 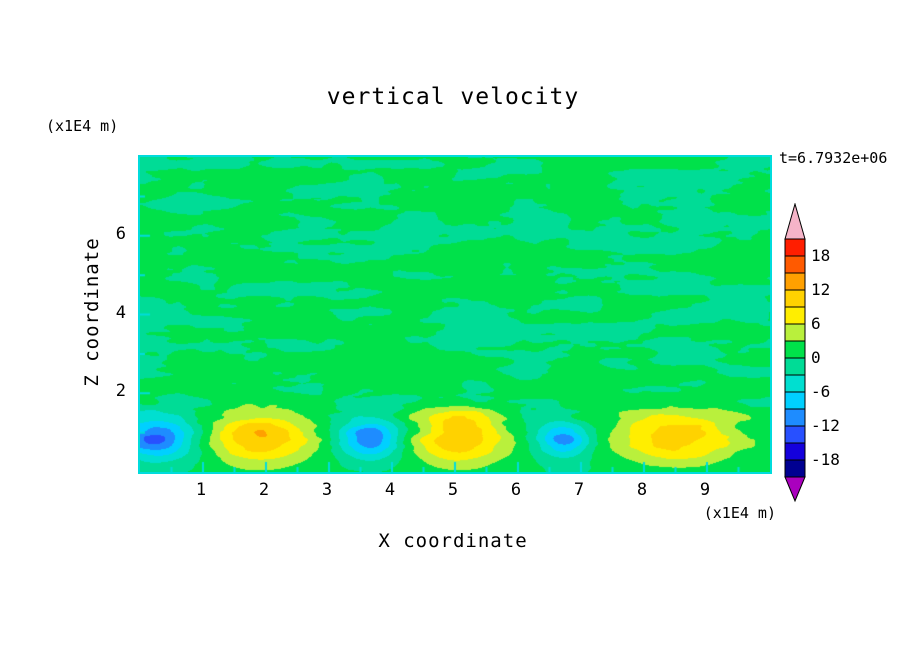 I want to click on z-tick-label: 4, so click(x=120, y=312).